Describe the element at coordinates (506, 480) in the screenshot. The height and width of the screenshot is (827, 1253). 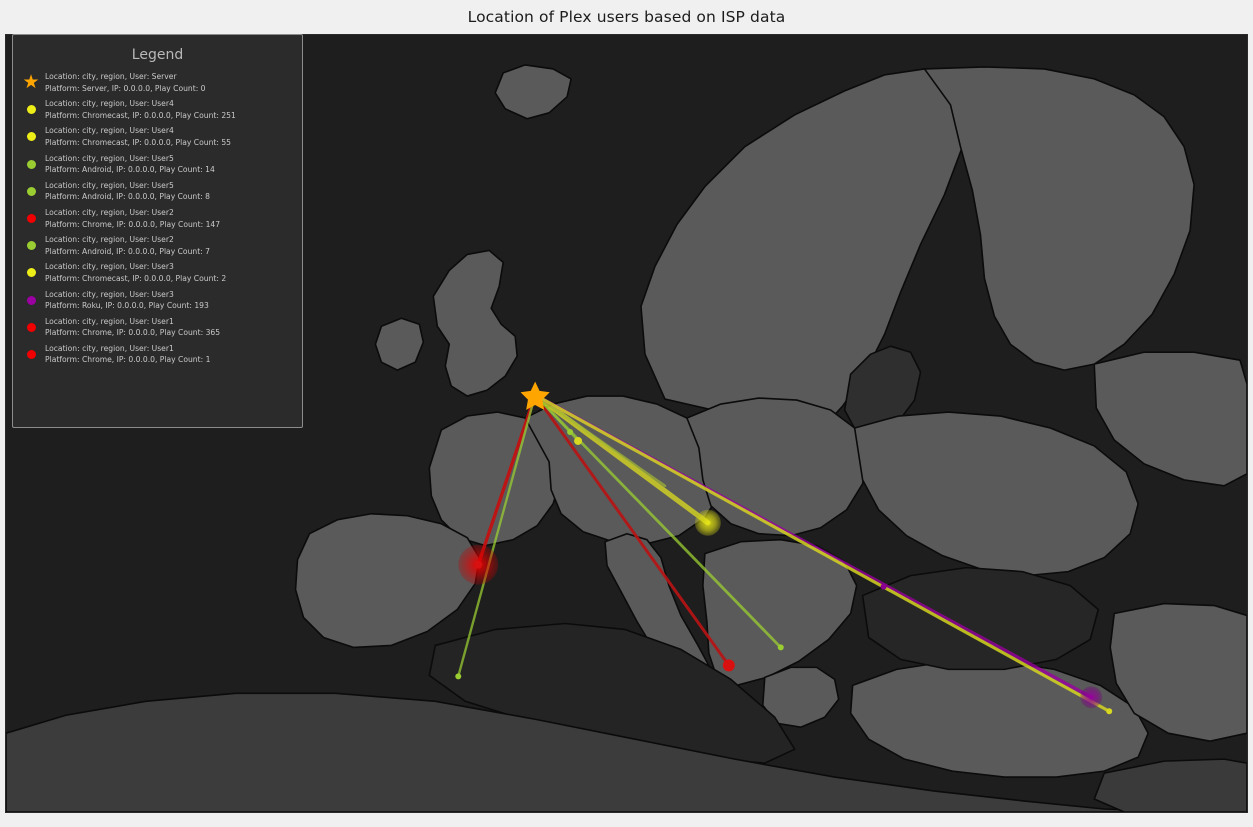
I see `line-to-barcelona` at that location.